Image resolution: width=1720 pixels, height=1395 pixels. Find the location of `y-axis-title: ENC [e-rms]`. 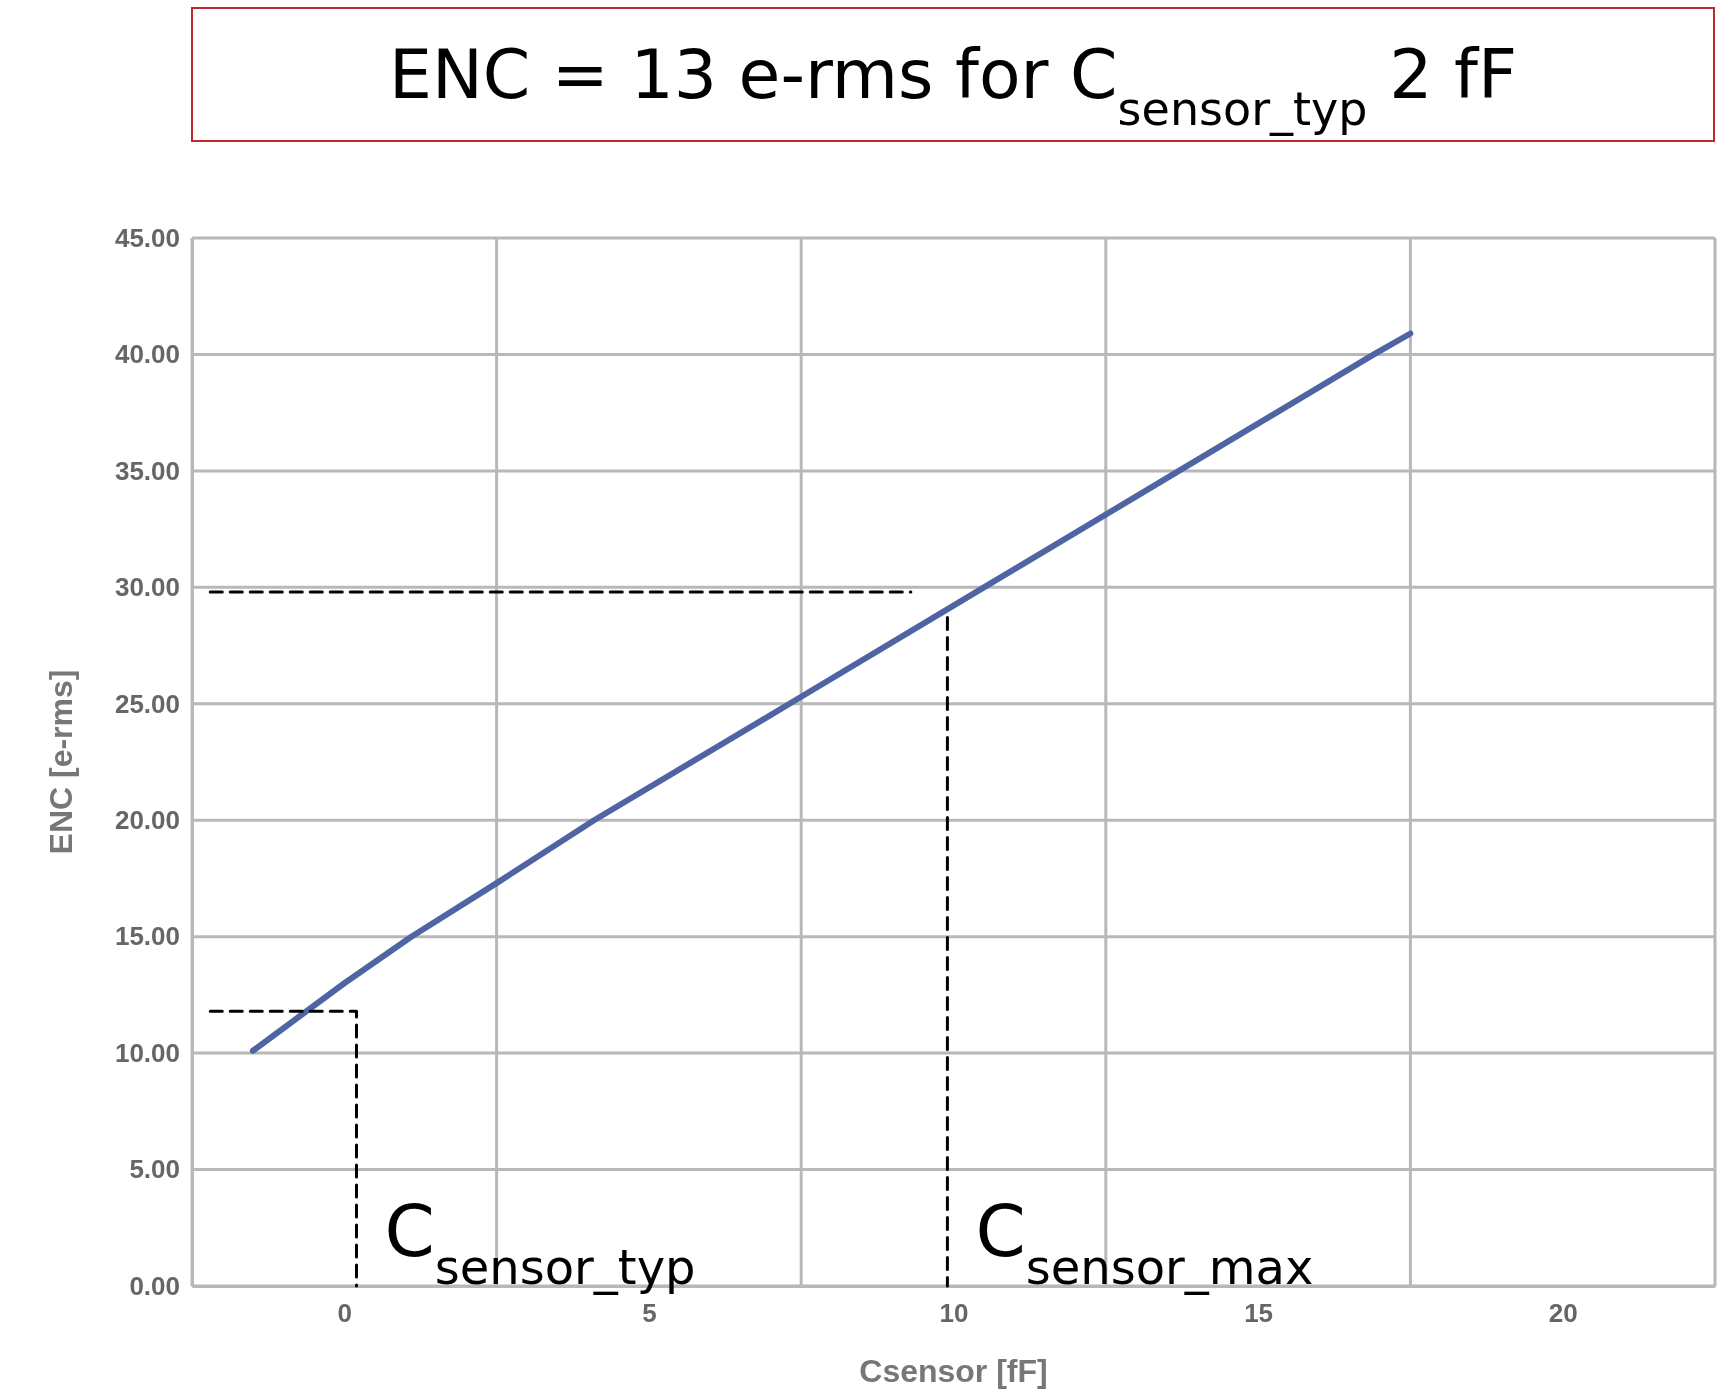

y-axis-title: ENC [e-rms] is located at coordinates (61, 762).